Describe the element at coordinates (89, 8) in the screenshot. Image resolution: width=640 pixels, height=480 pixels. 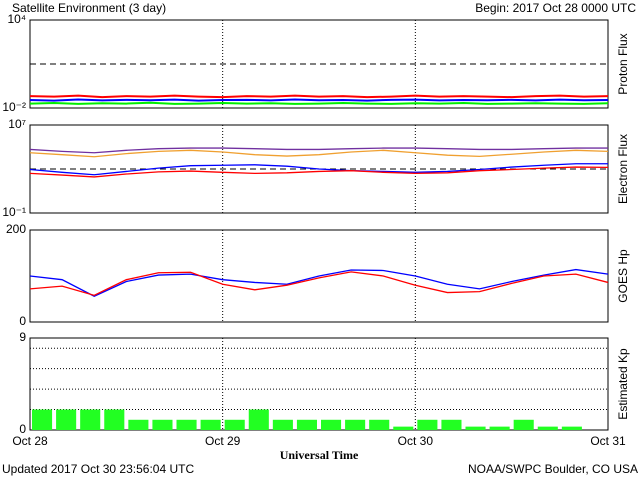
I see `chart-title: Satellite Environment (3 day)` at that location.